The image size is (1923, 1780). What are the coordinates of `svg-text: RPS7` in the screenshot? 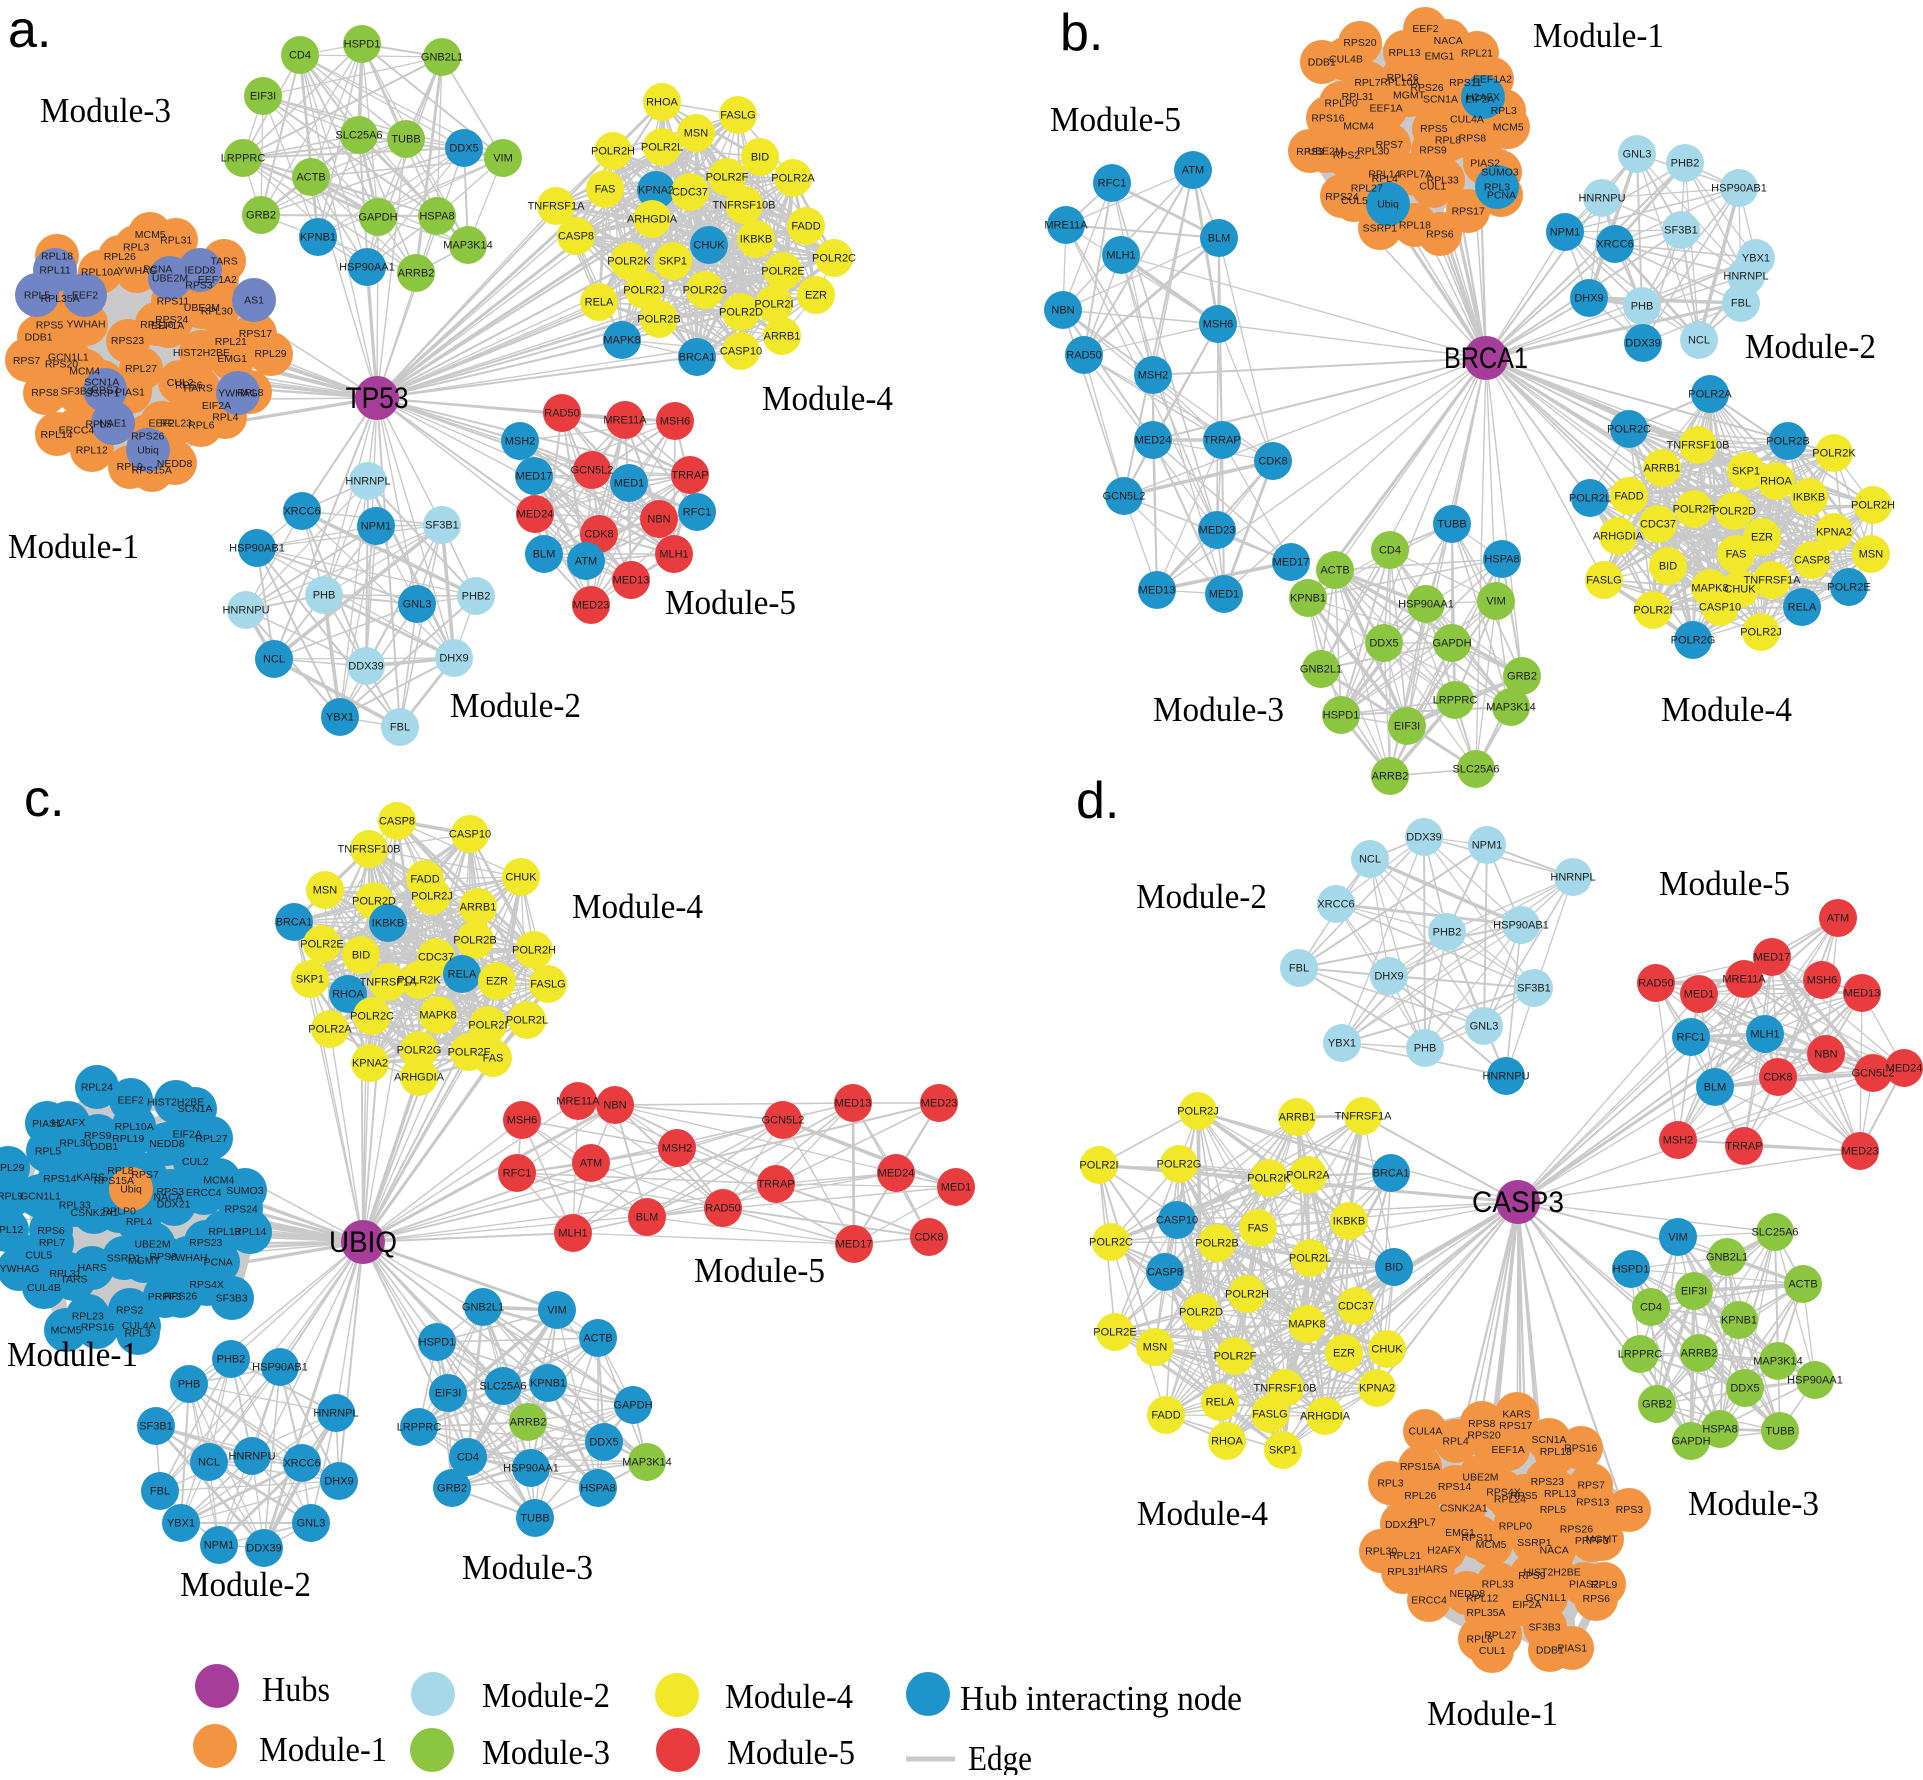 It's located at (105, 391).